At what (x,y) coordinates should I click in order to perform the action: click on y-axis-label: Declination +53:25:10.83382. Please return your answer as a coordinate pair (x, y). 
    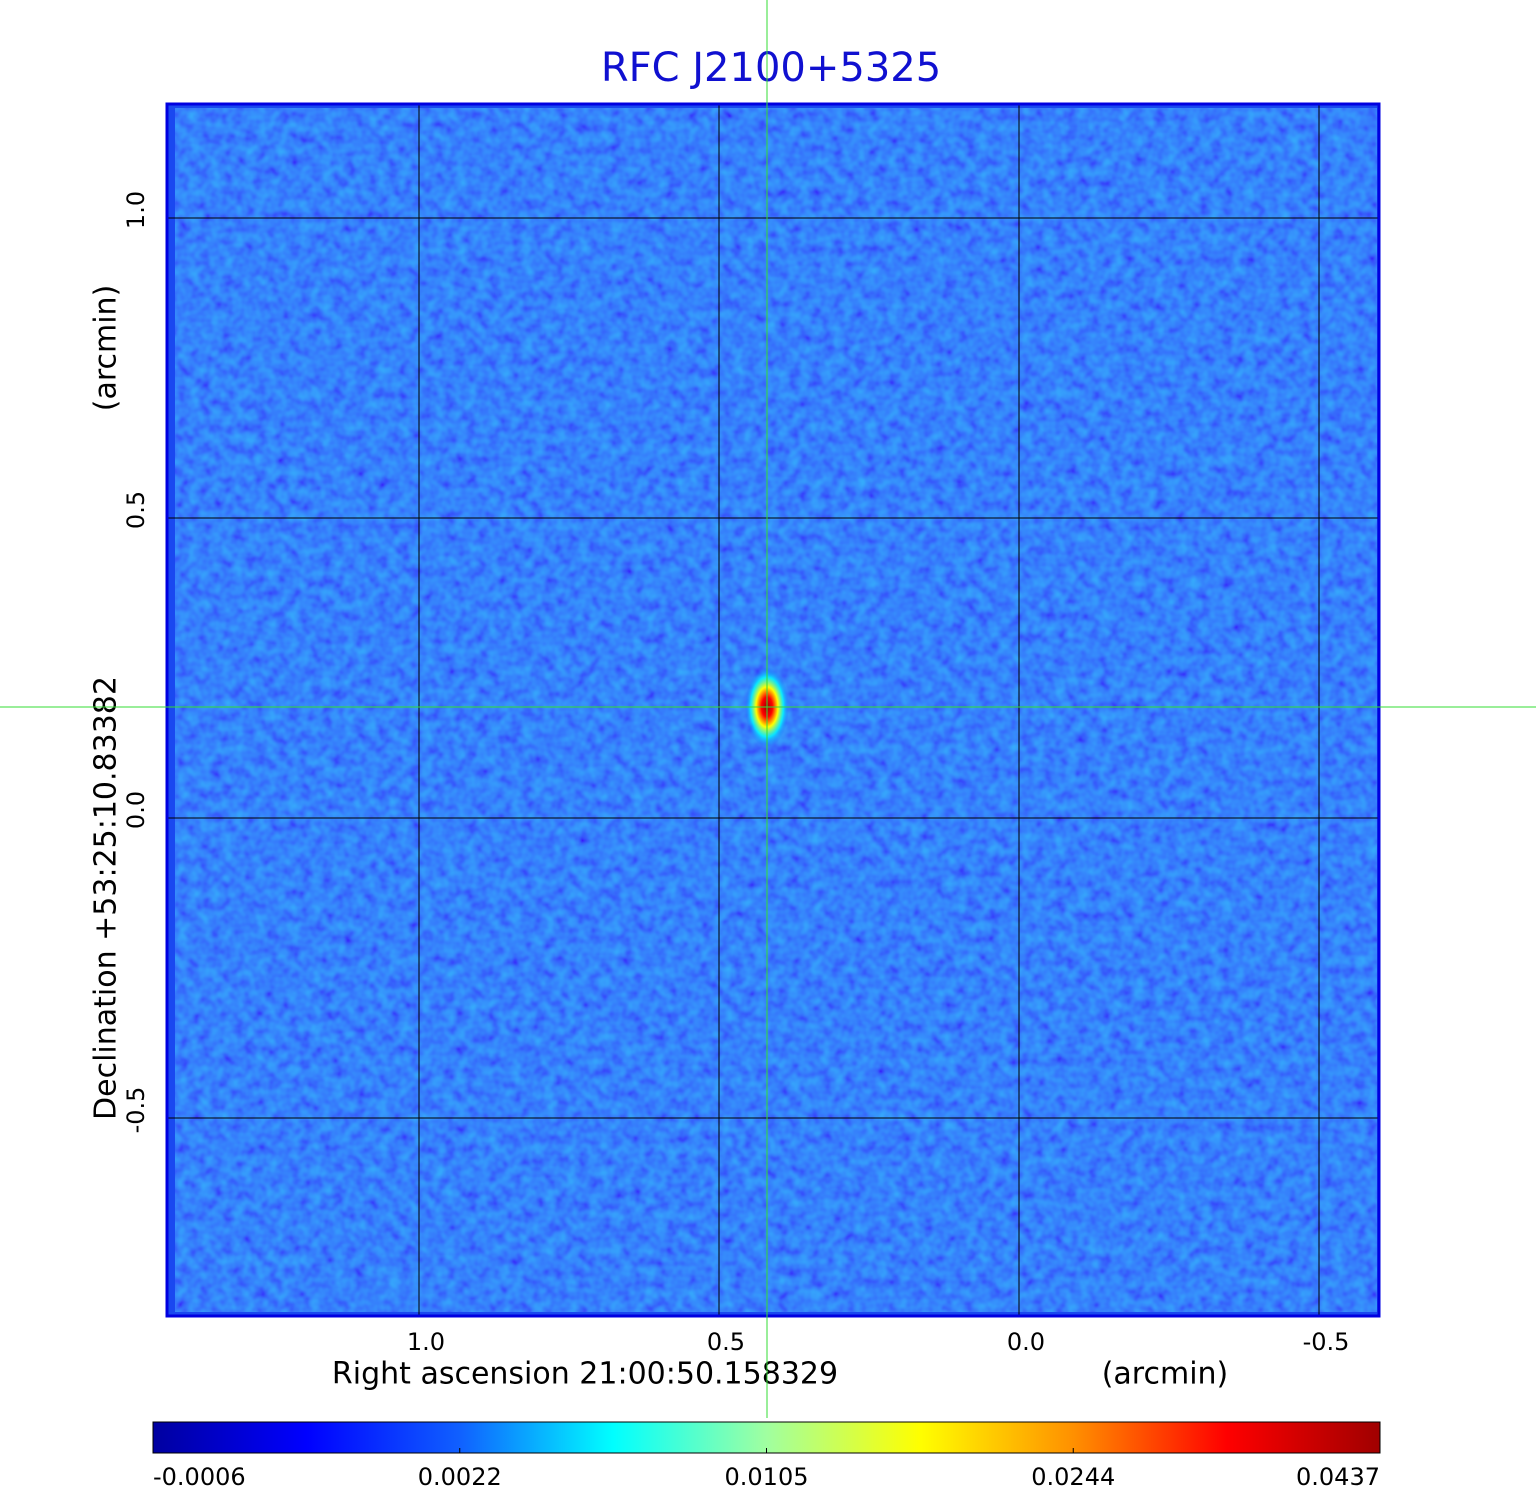
    Looking at the image, I should click on (106, 898).